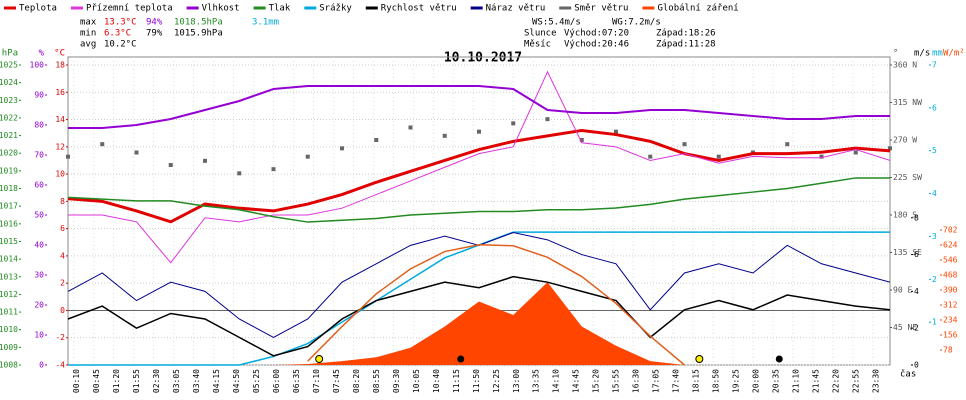 The image size is (966, 400). What do you see at coordinates (636, 381) in the screenshot?
I see `x-tick-label: 16:30` at bounding box center [636, 381].